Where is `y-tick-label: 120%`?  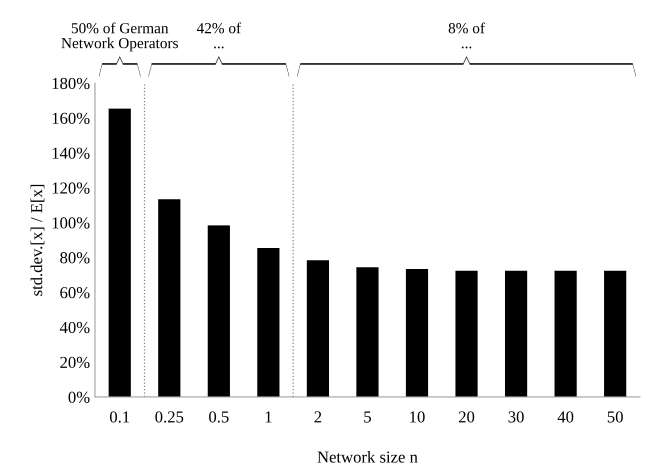
y-tick-label: 120% is located at coordinates (71, 188).